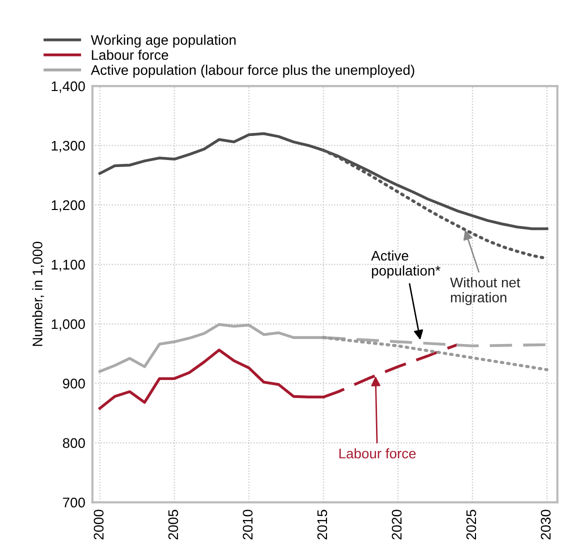 This screenshot has height=555, width=567. What do you see at coordinates (471, 525) in the screenshot?
I see `x-tick-label: 2025` at bounding box center [471, 525].